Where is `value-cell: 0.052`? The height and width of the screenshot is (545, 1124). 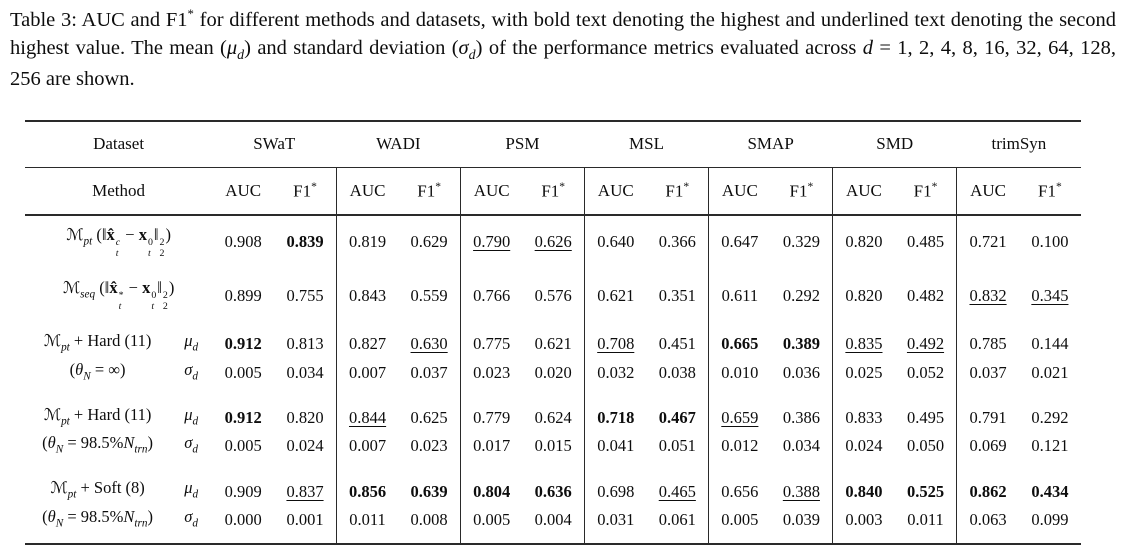
value-cell: 0.052 is located at coordinates (925, 372).